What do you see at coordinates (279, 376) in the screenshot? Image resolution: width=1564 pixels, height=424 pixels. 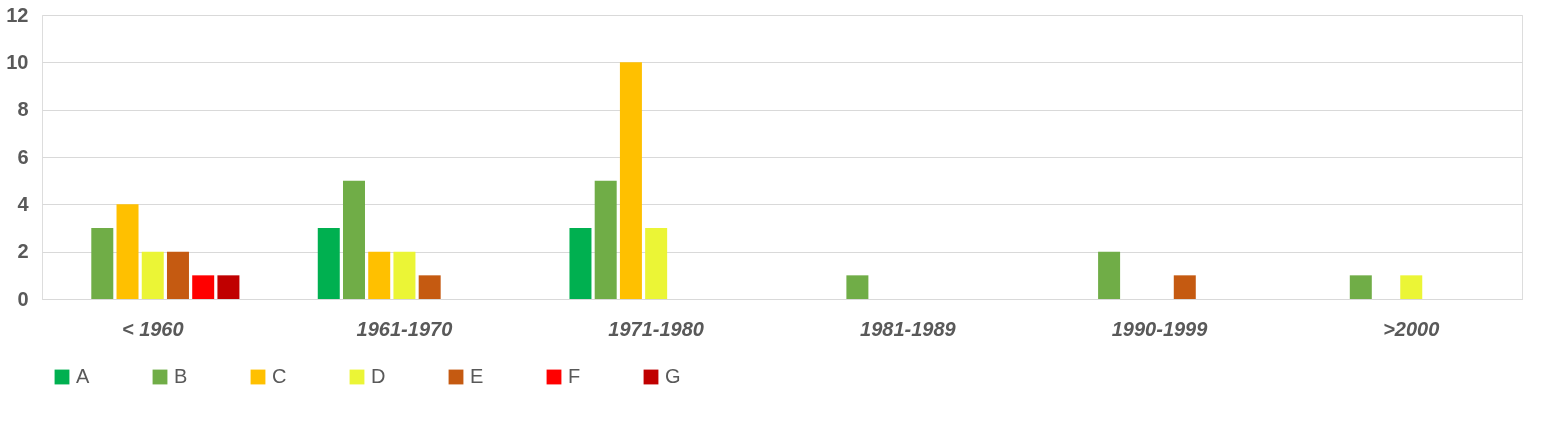 I see `legend-label: C` at bounding box center [279, 376].